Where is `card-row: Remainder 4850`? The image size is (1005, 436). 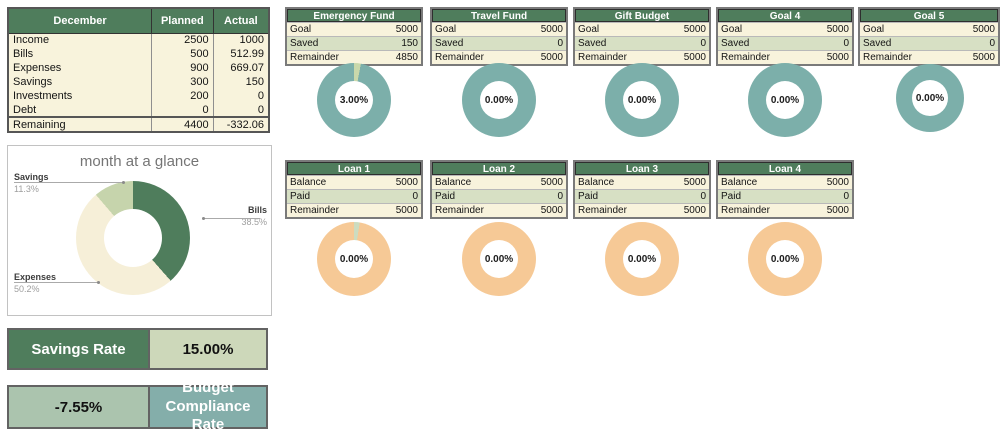
card-row: Remainder 4850 is located at coordinates (354, 57).